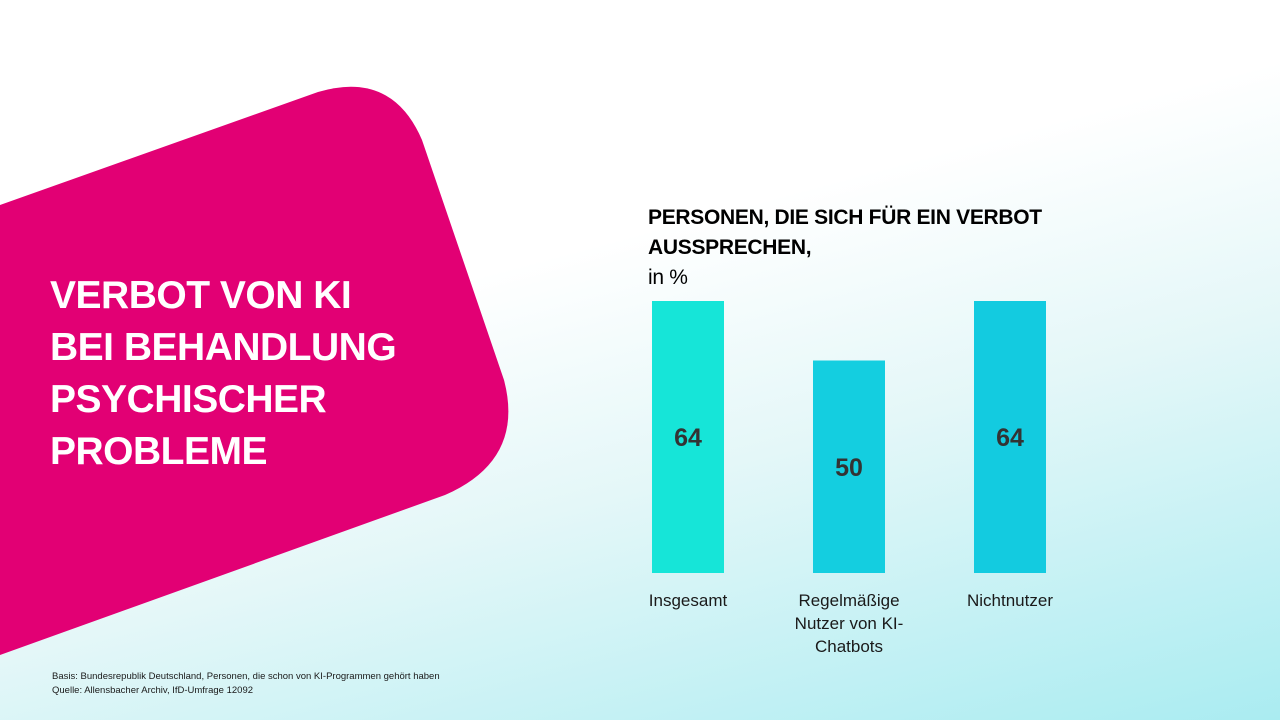  What do you see at coordinates (848, 600) in the screenshot?
I see `category-label-line: Regelmäßige` at bounding box center [848, 600].